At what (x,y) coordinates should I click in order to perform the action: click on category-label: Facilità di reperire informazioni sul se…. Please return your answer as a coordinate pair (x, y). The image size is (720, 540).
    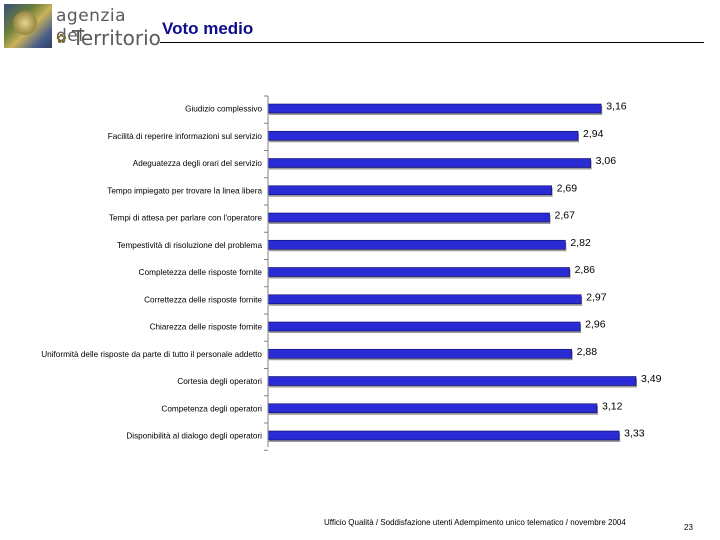
    Looking at the image, I should click on (185, 136).